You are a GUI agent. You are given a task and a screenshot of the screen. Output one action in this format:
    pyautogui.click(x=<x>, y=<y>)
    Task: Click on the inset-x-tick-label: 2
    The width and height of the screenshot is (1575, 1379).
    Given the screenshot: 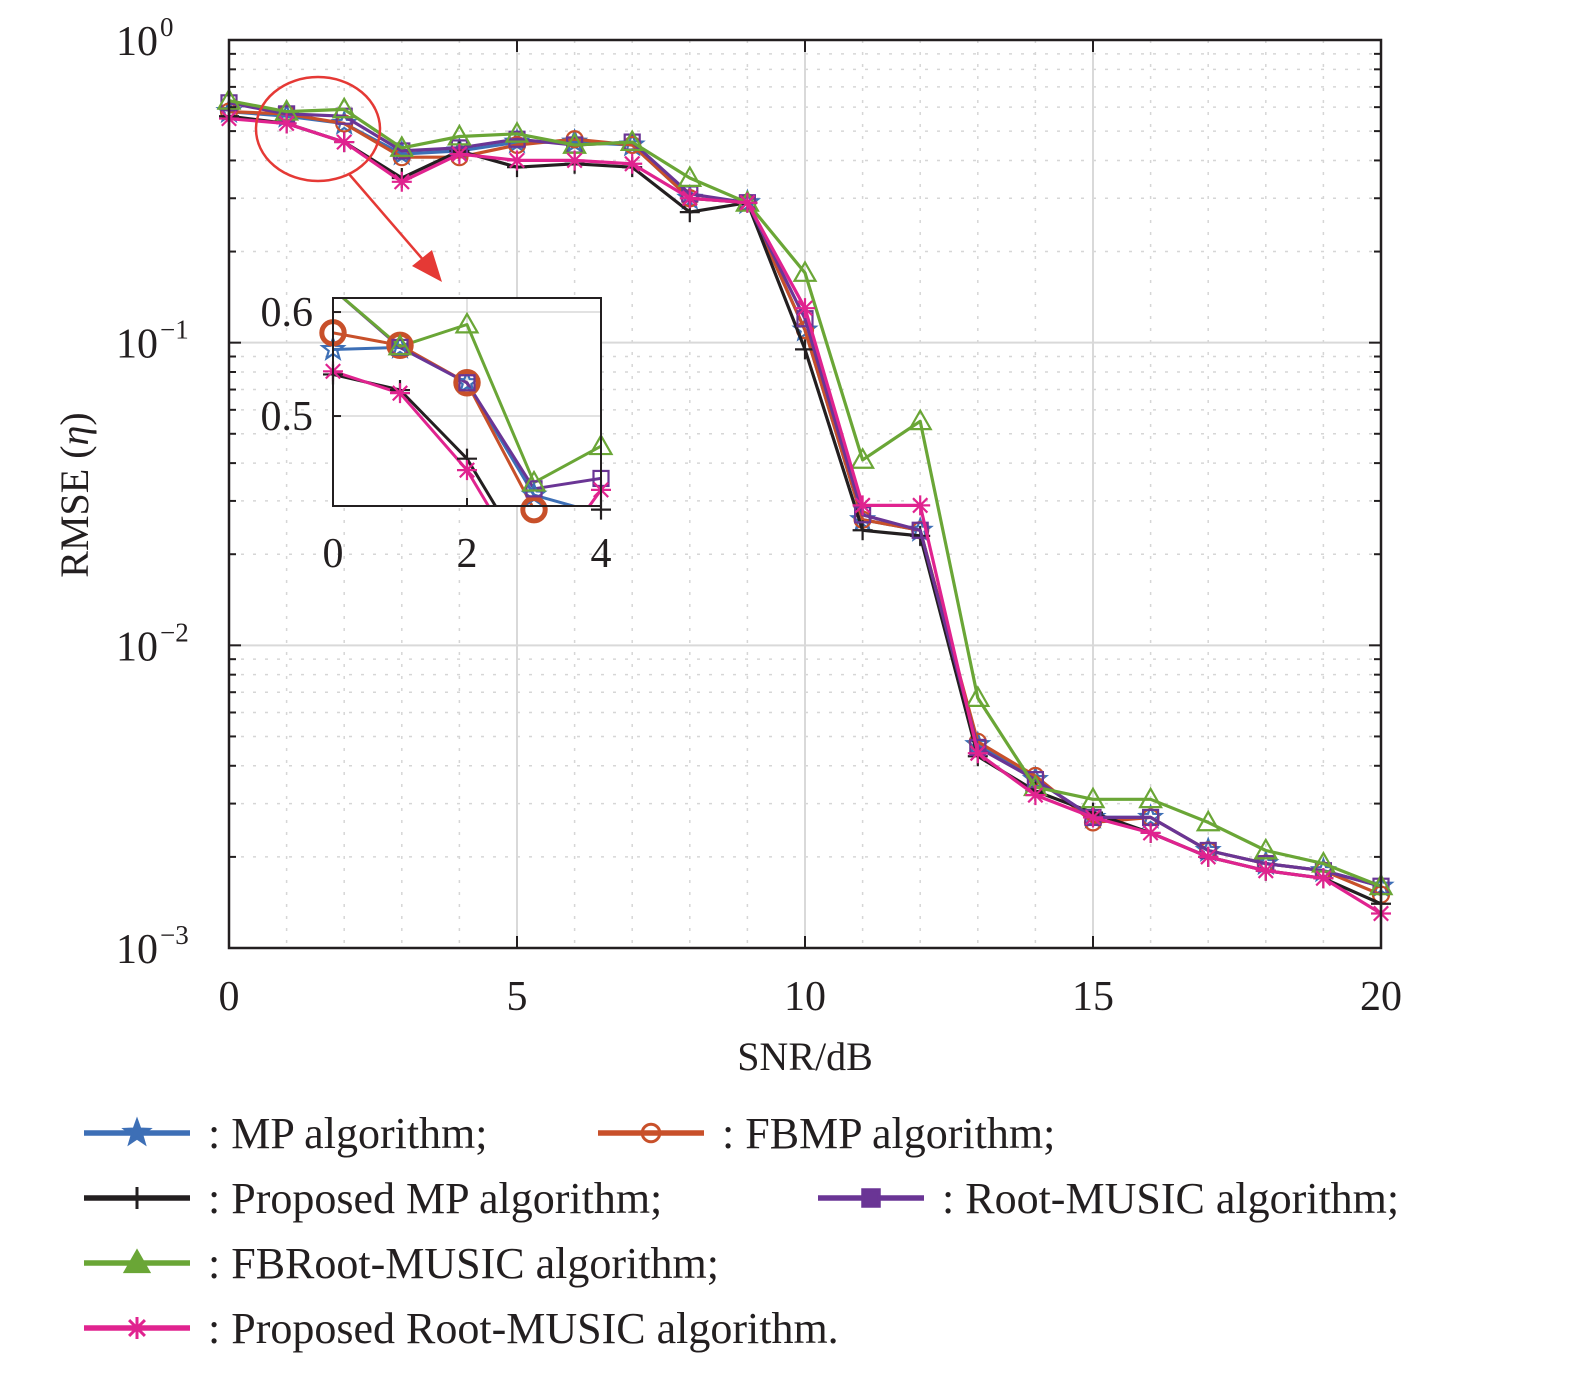 What is the action you would take?
    pyautogui.click(x=467, y=554)
    